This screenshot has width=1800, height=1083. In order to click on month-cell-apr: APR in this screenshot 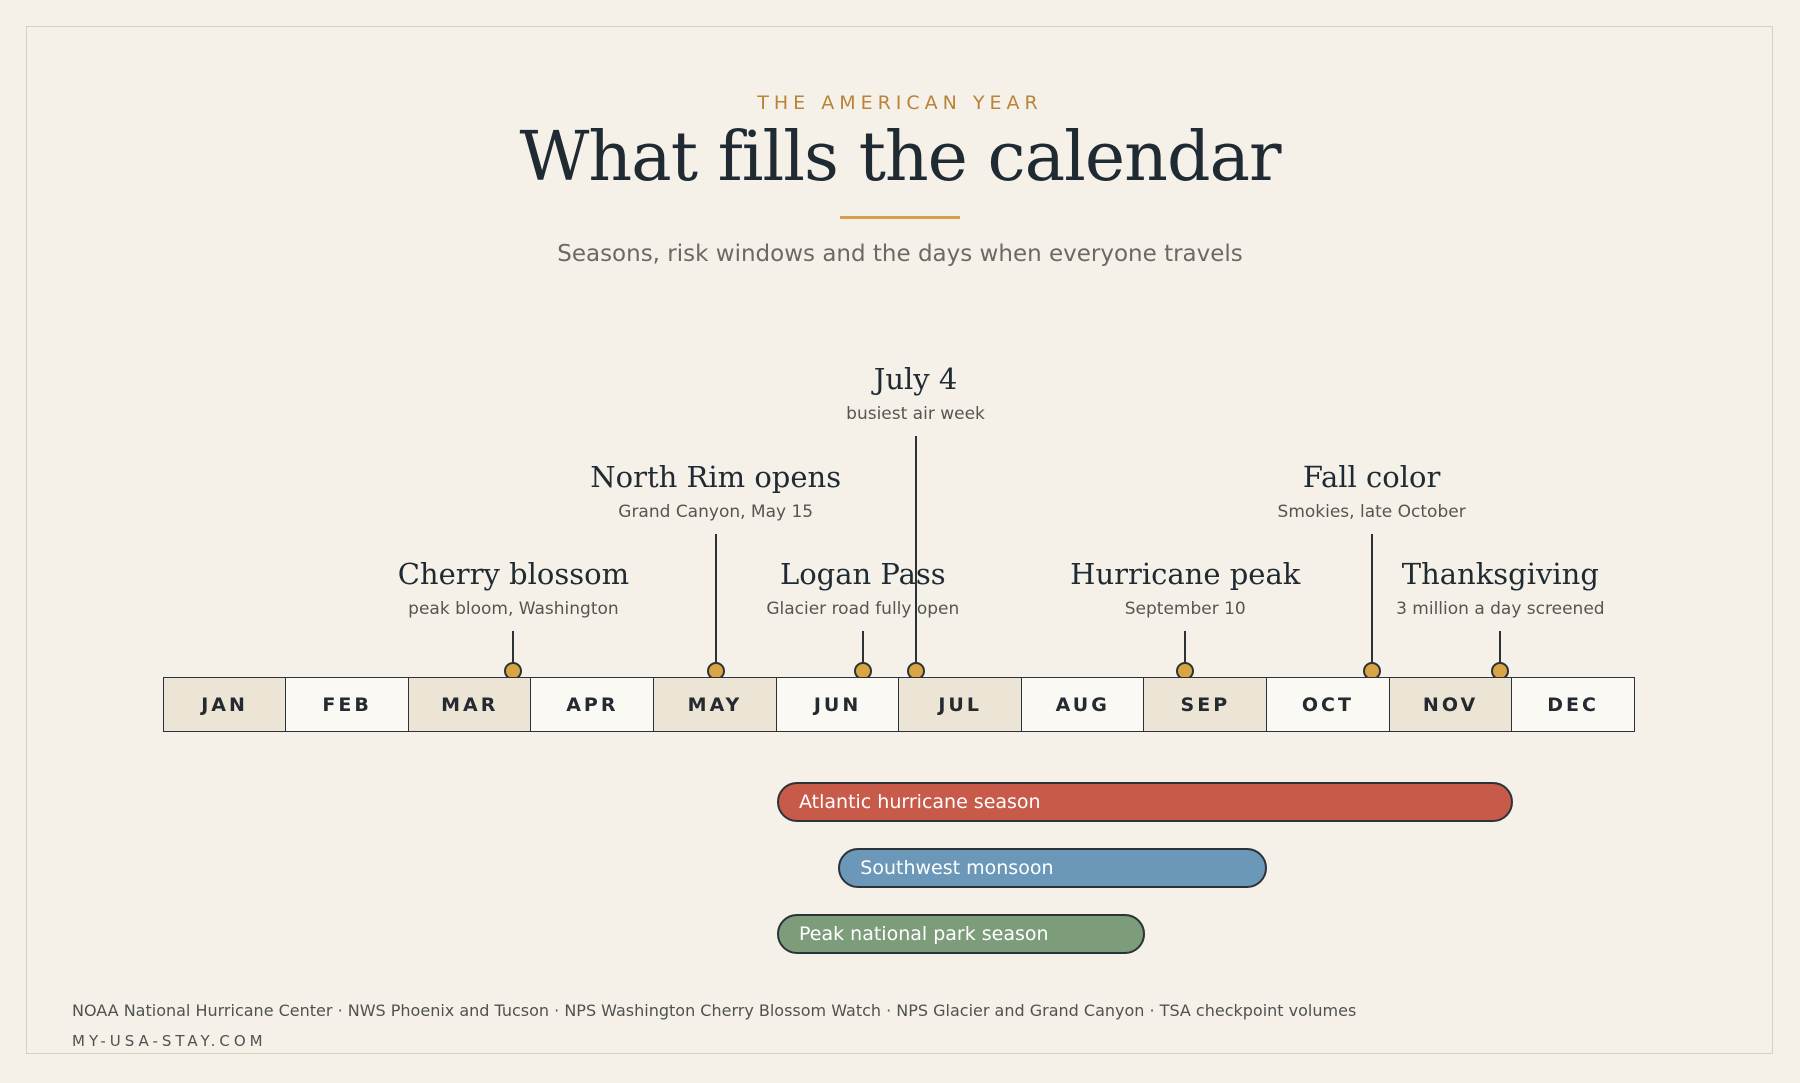, I will do `click(592, 704)`.